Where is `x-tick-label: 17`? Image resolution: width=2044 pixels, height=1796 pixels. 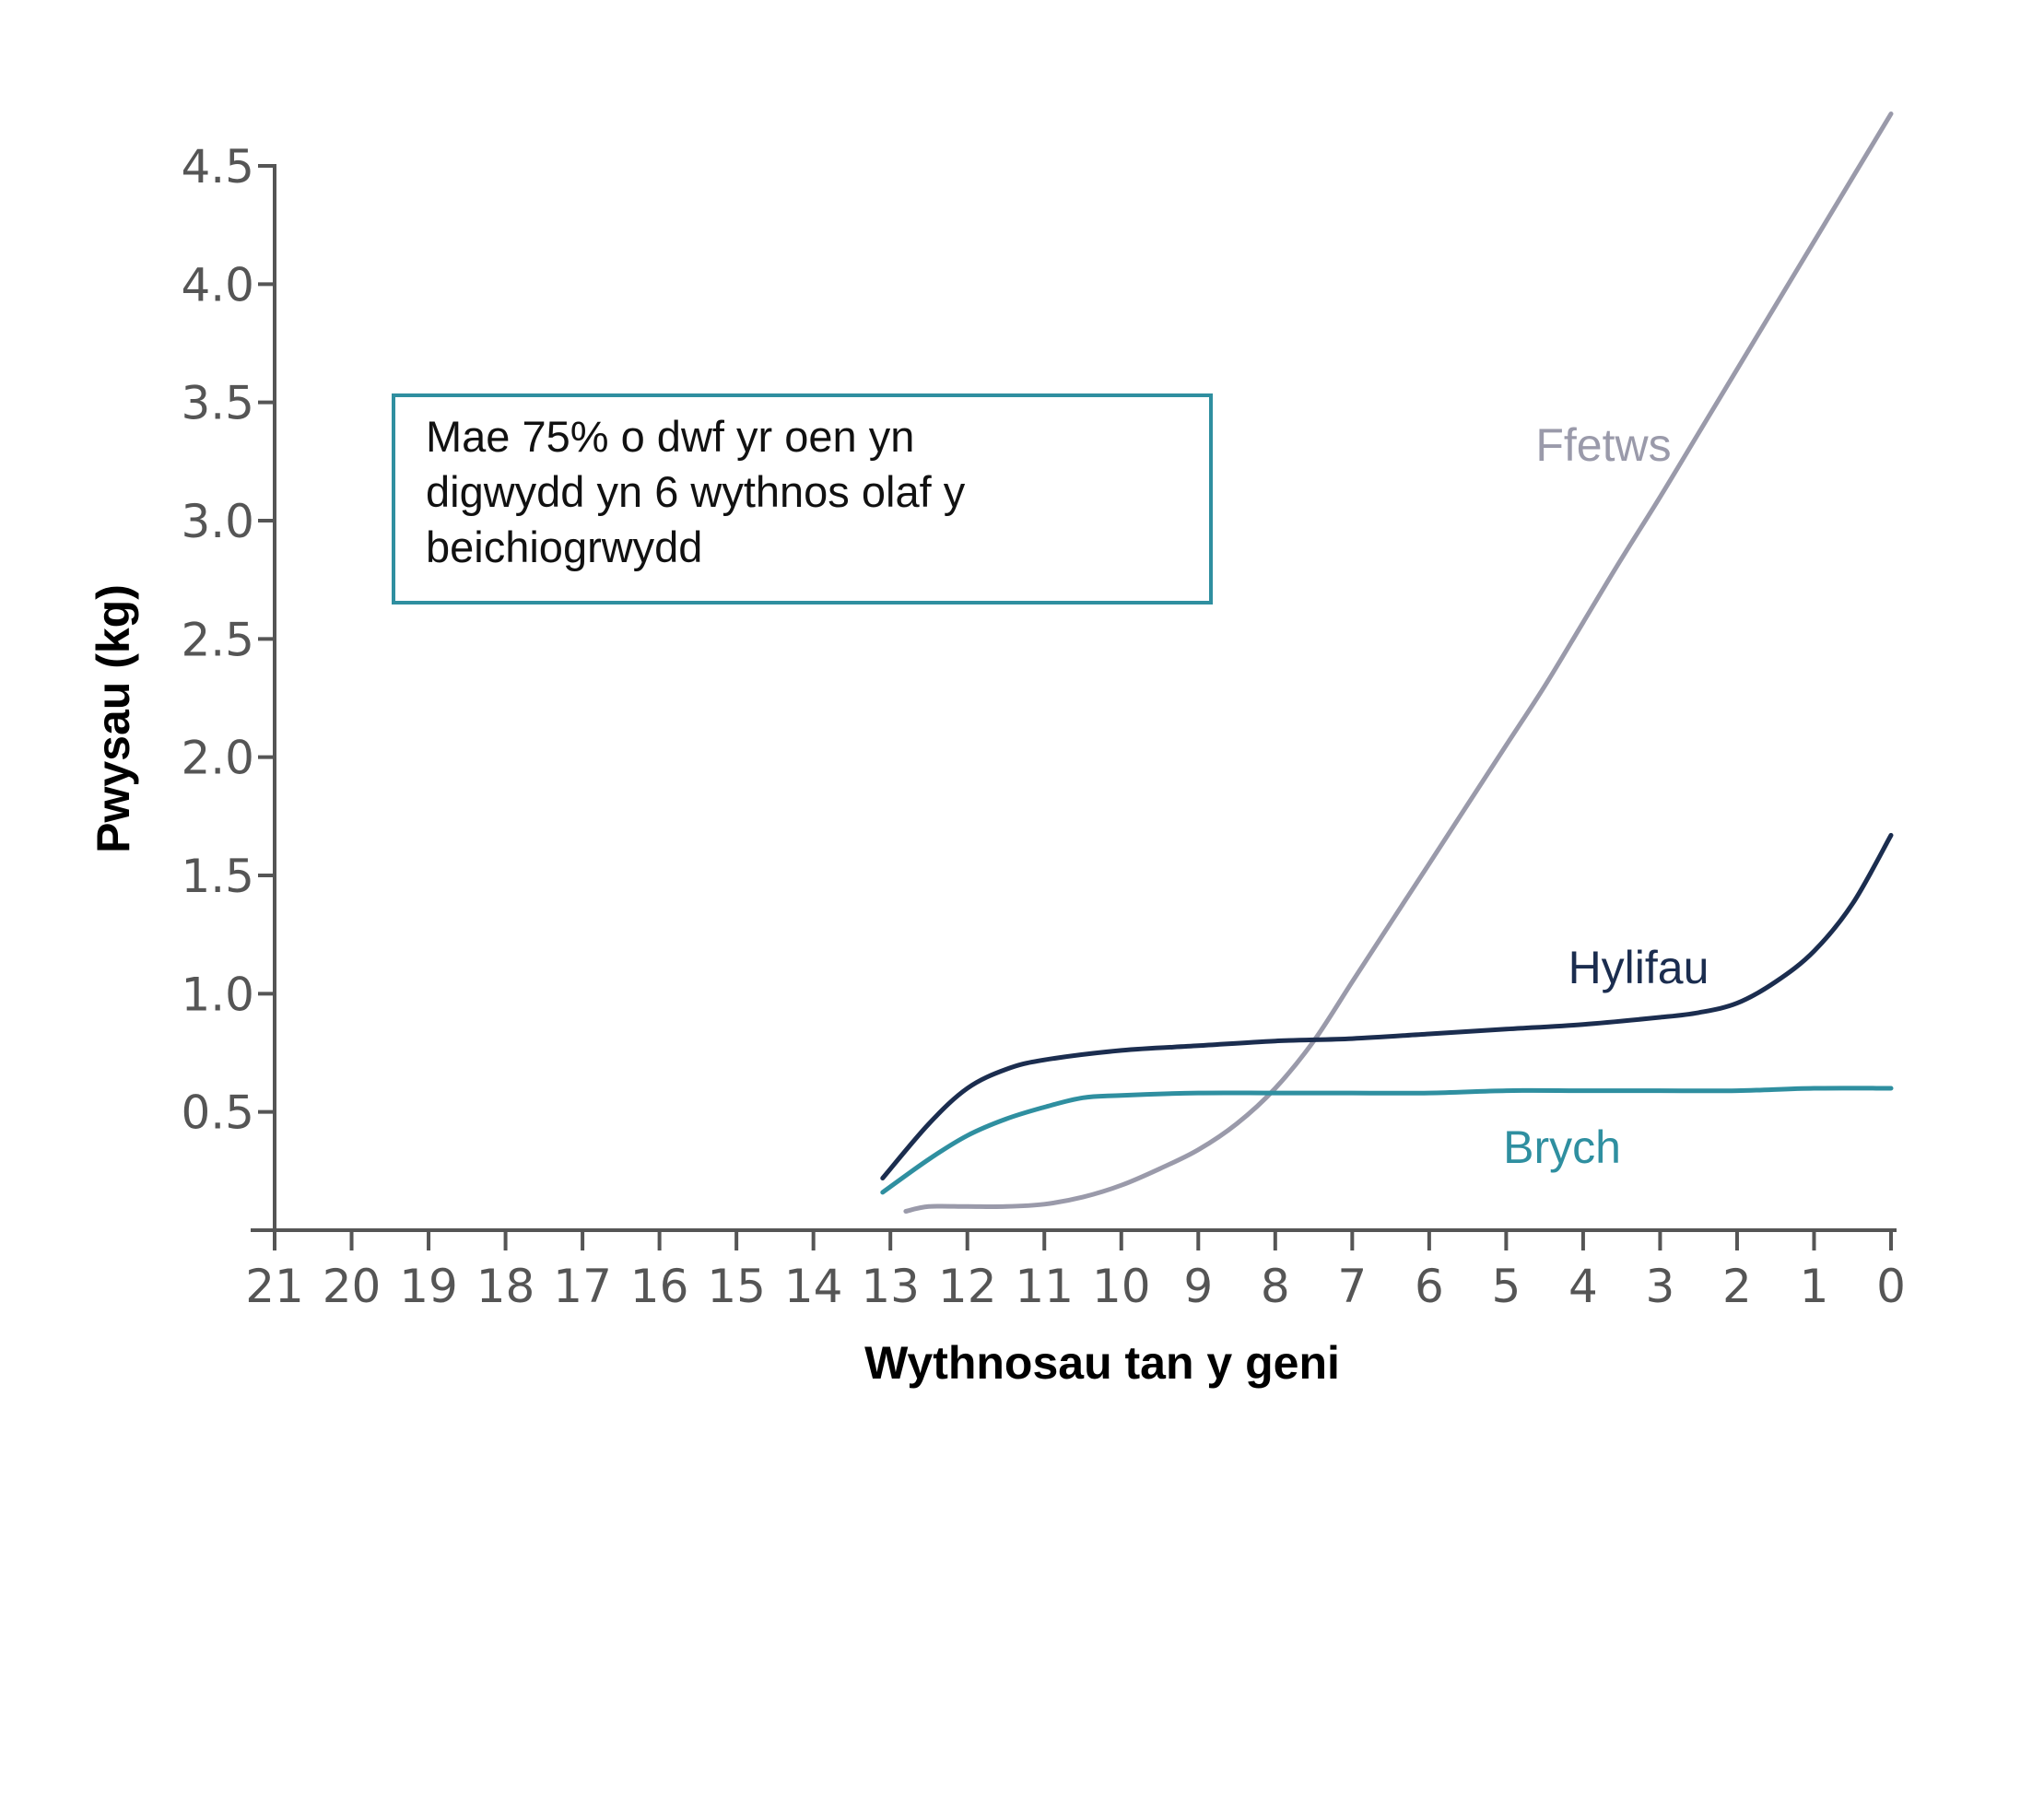 x-tick-label: 17 is located at coordinates (582, 1286).